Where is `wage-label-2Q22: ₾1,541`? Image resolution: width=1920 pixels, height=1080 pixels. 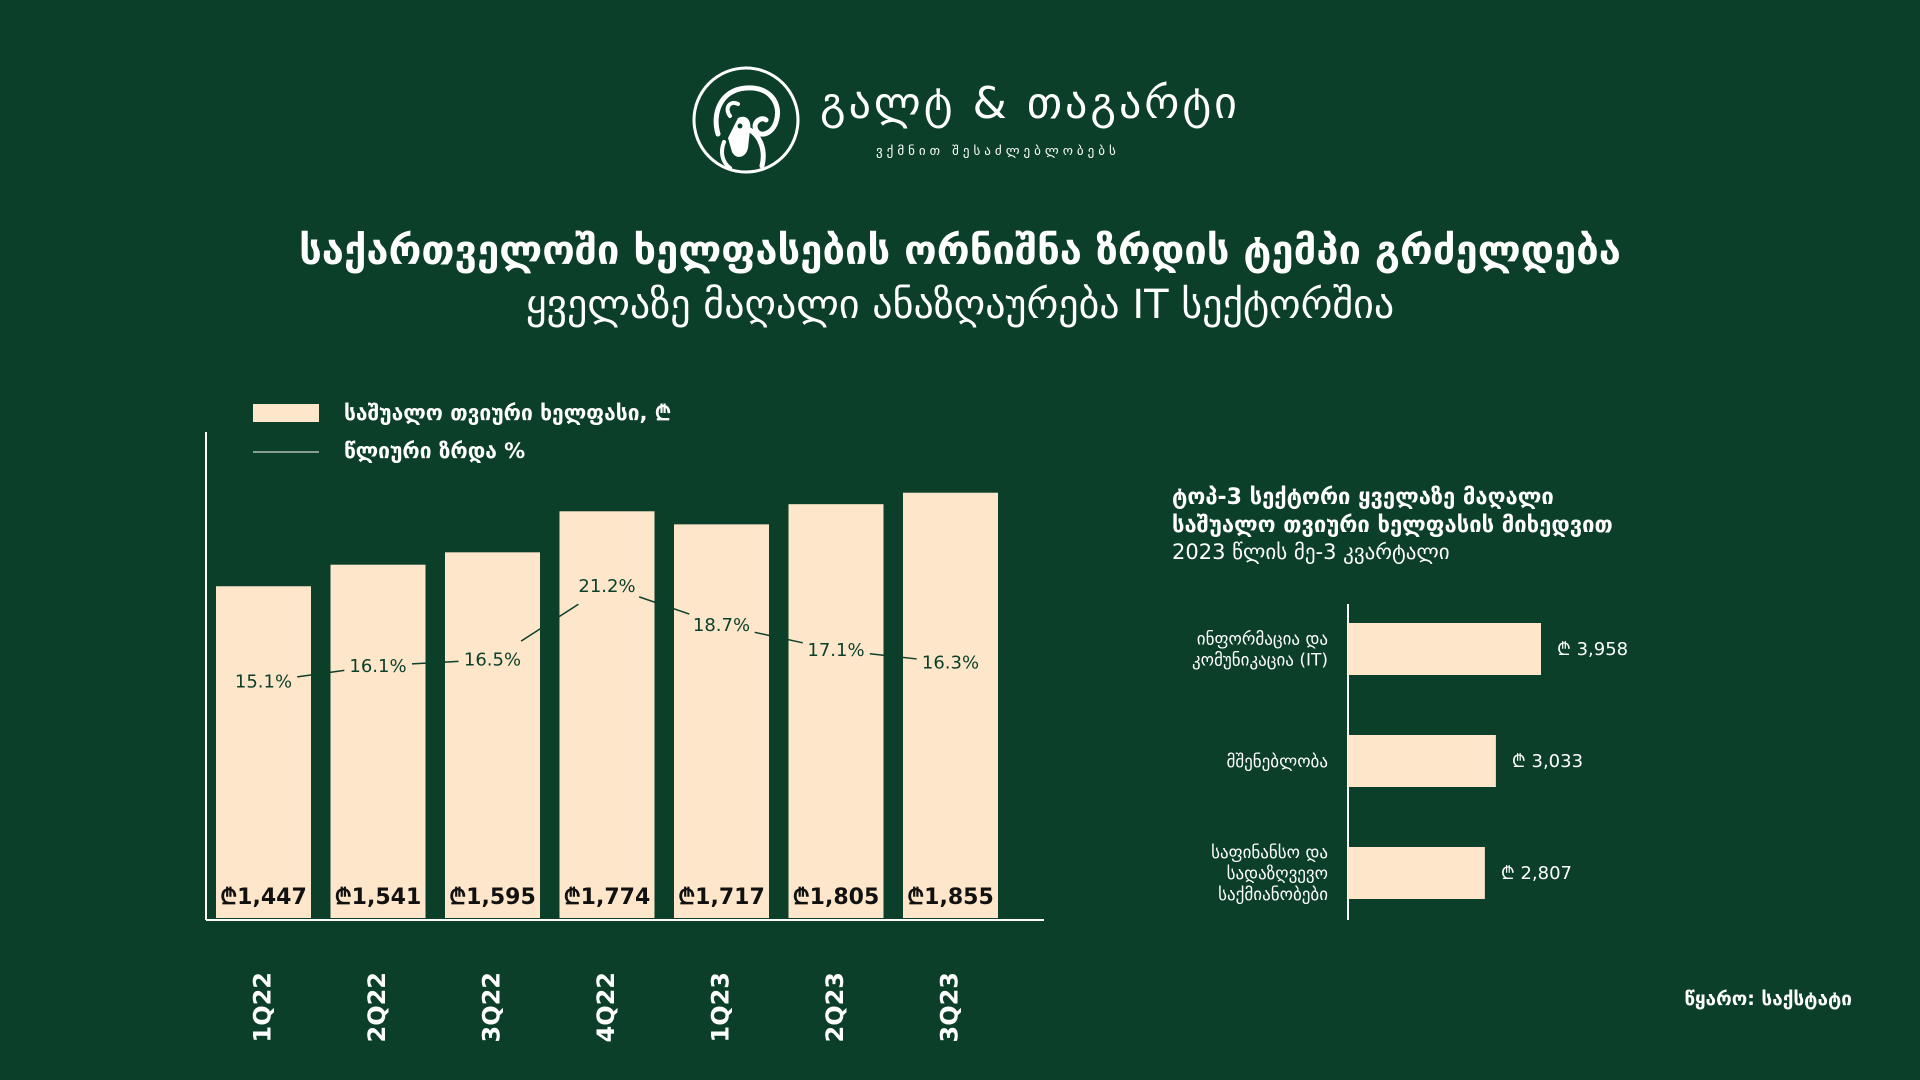 wage-label-2Q22: ₾1,541 is located at coordinates (378, 897).